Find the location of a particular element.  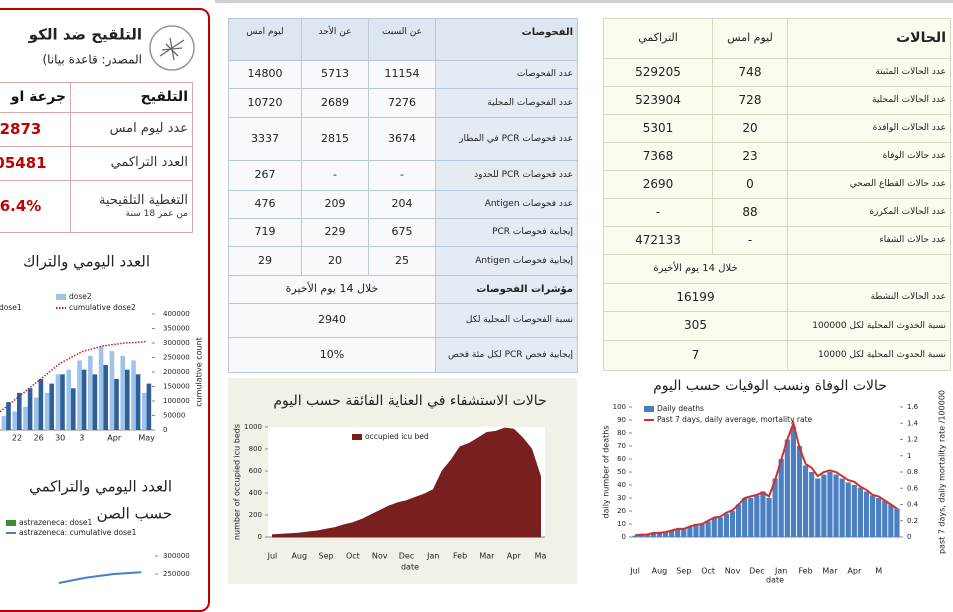

cell-value: 0 is located at coordinates (750, 185).